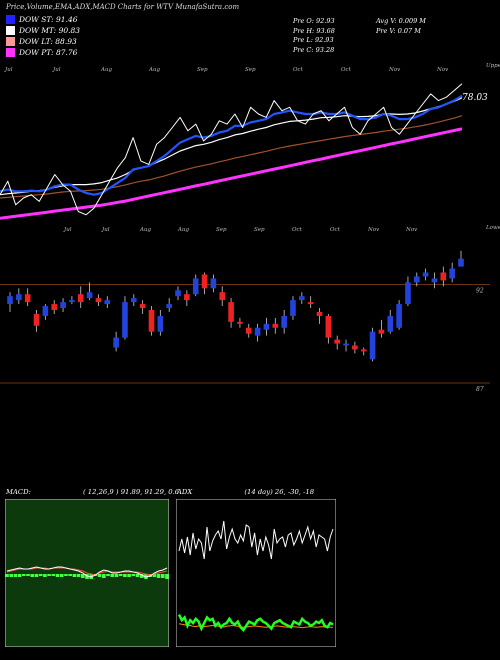  What do you see at coordinates (314, 21) in the screenshot?
I see `stat-pre-open: Pre O: 92.93` at bounding box center [314, 21].